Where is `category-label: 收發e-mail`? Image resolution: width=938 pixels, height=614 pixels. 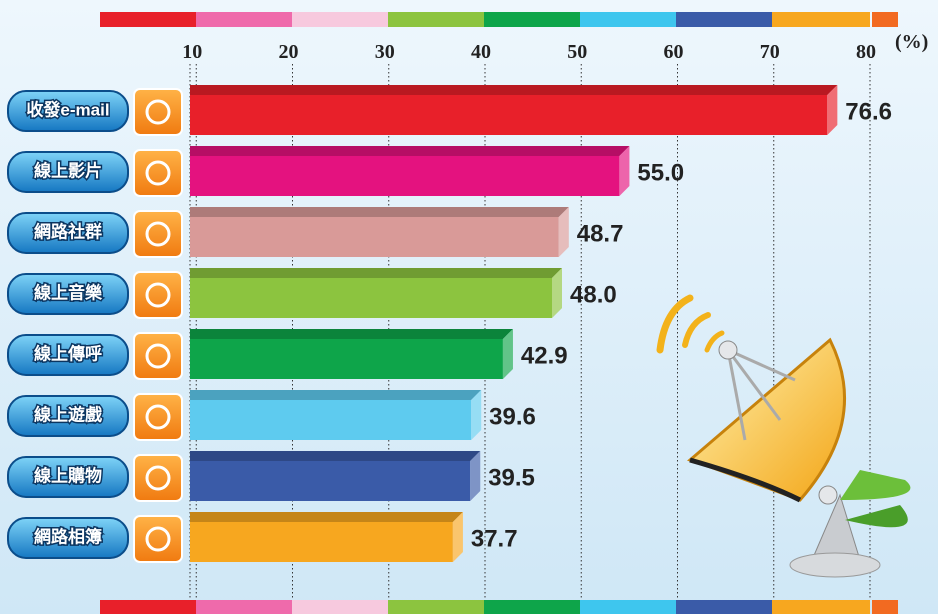
category-label: 收發e-mail is located at coordinates (67, 109).